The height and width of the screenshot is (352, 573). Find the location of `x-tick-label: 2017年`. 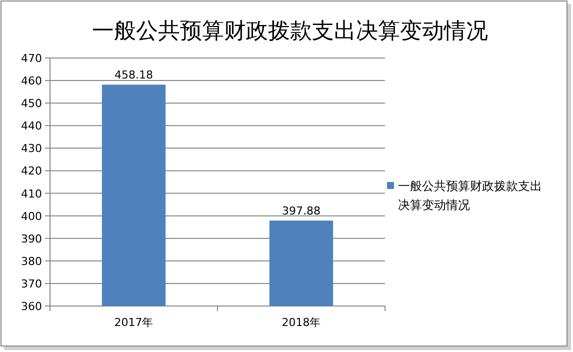

x-tick-label: 2017年 is located at coordinates (134, 322).